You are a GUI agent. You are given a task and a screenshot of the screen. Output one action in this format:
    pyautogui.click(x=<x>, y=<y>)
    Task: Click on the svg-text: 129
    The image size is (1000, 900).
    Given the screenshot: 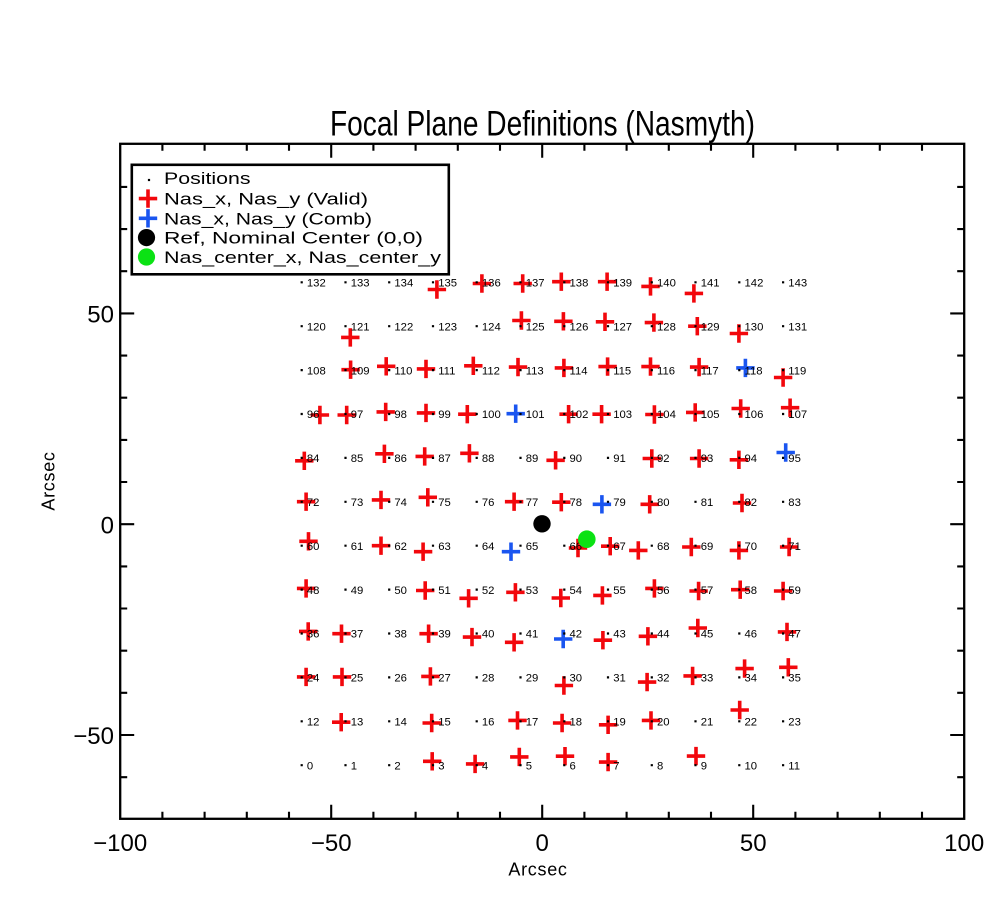 What is the action you would take?
    pyautogui.click(x=710, y=327)
    